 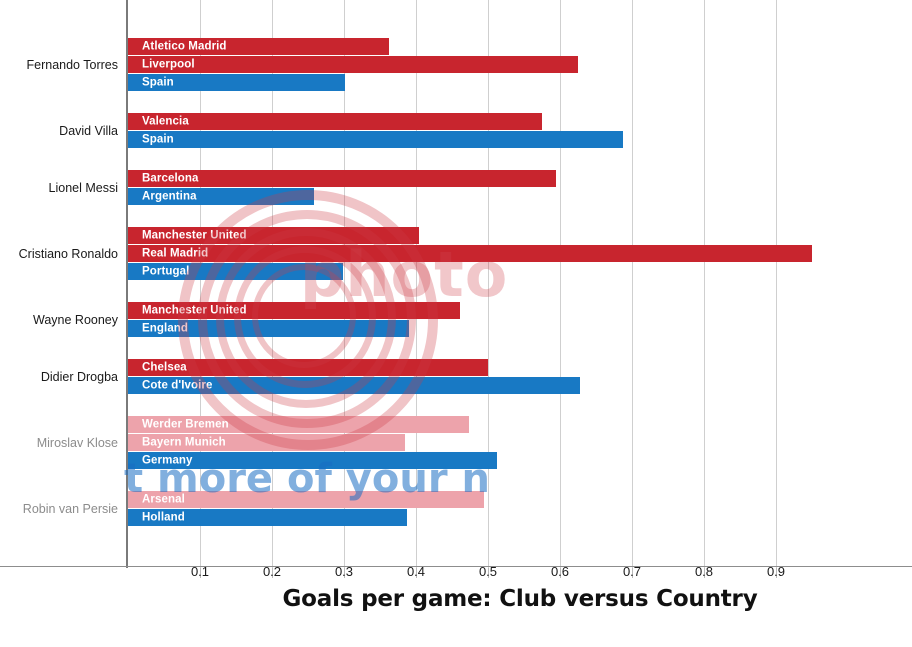 I want to click on country-bar: Holland, so click(x=267, y=517).